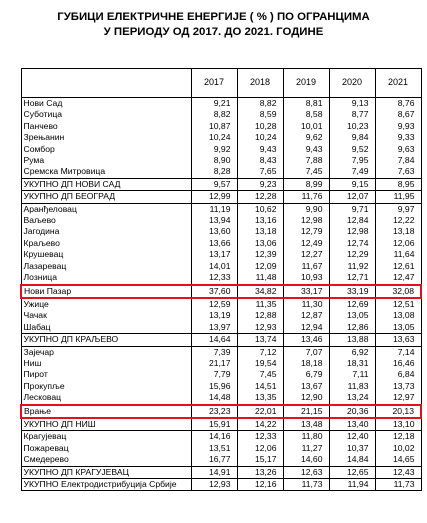 The image size is (427, 523). I want to click on table-total-row: УКУПНО ДП НОВИ САД 9,57 9,23 8,99 9,15 8,95, so click(221, 184).